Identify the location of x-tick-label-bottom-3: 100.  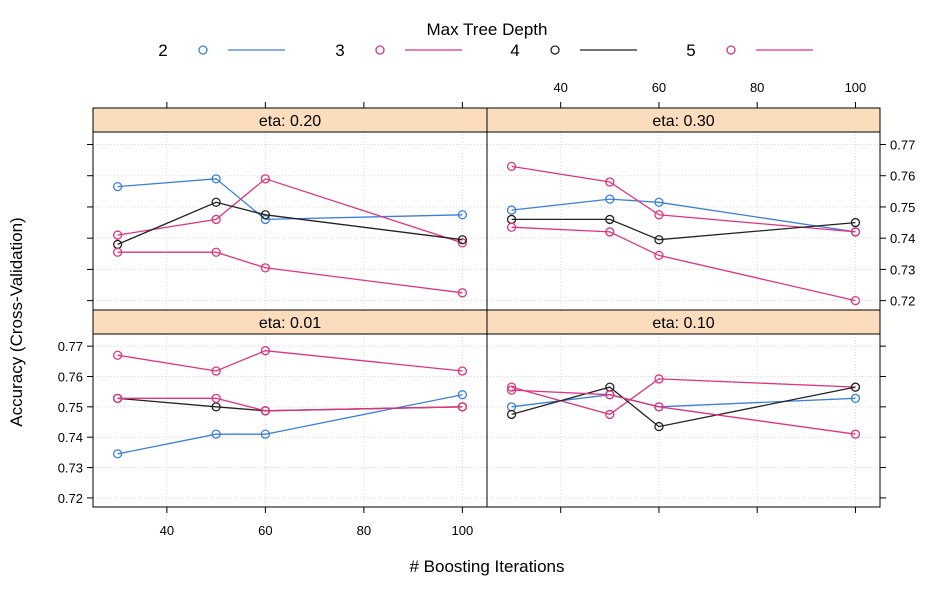
(463, 530).